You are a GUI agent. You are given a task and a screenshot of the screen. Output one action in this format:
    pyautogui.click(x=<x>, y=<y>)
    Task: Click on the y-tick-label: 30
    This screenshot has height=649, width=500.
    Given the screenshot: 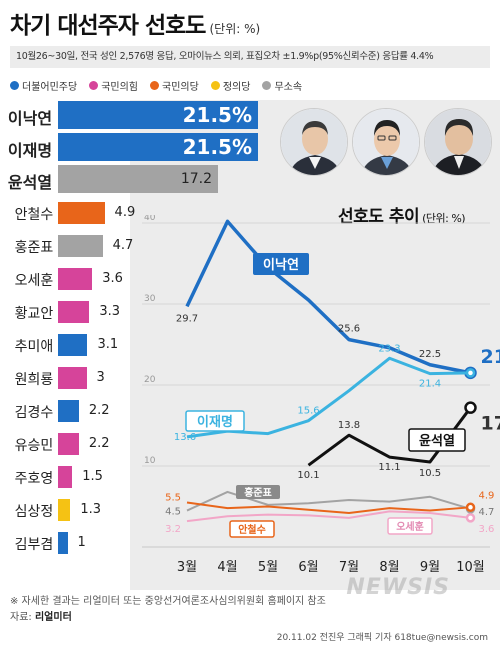 What is the action you would take?
    pyautogui.click(x=150, y=299)
    